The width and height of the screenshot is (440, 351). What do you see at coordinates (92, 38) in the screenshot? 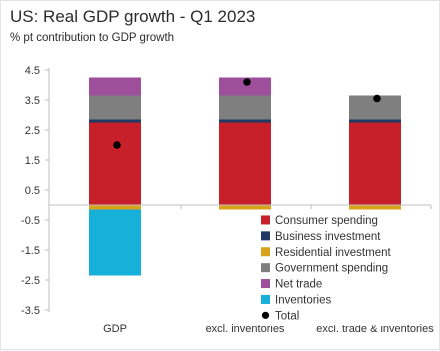
I see `chart-subtitle: % pt contribution to GDP growth` at bounding box center [92, 38].